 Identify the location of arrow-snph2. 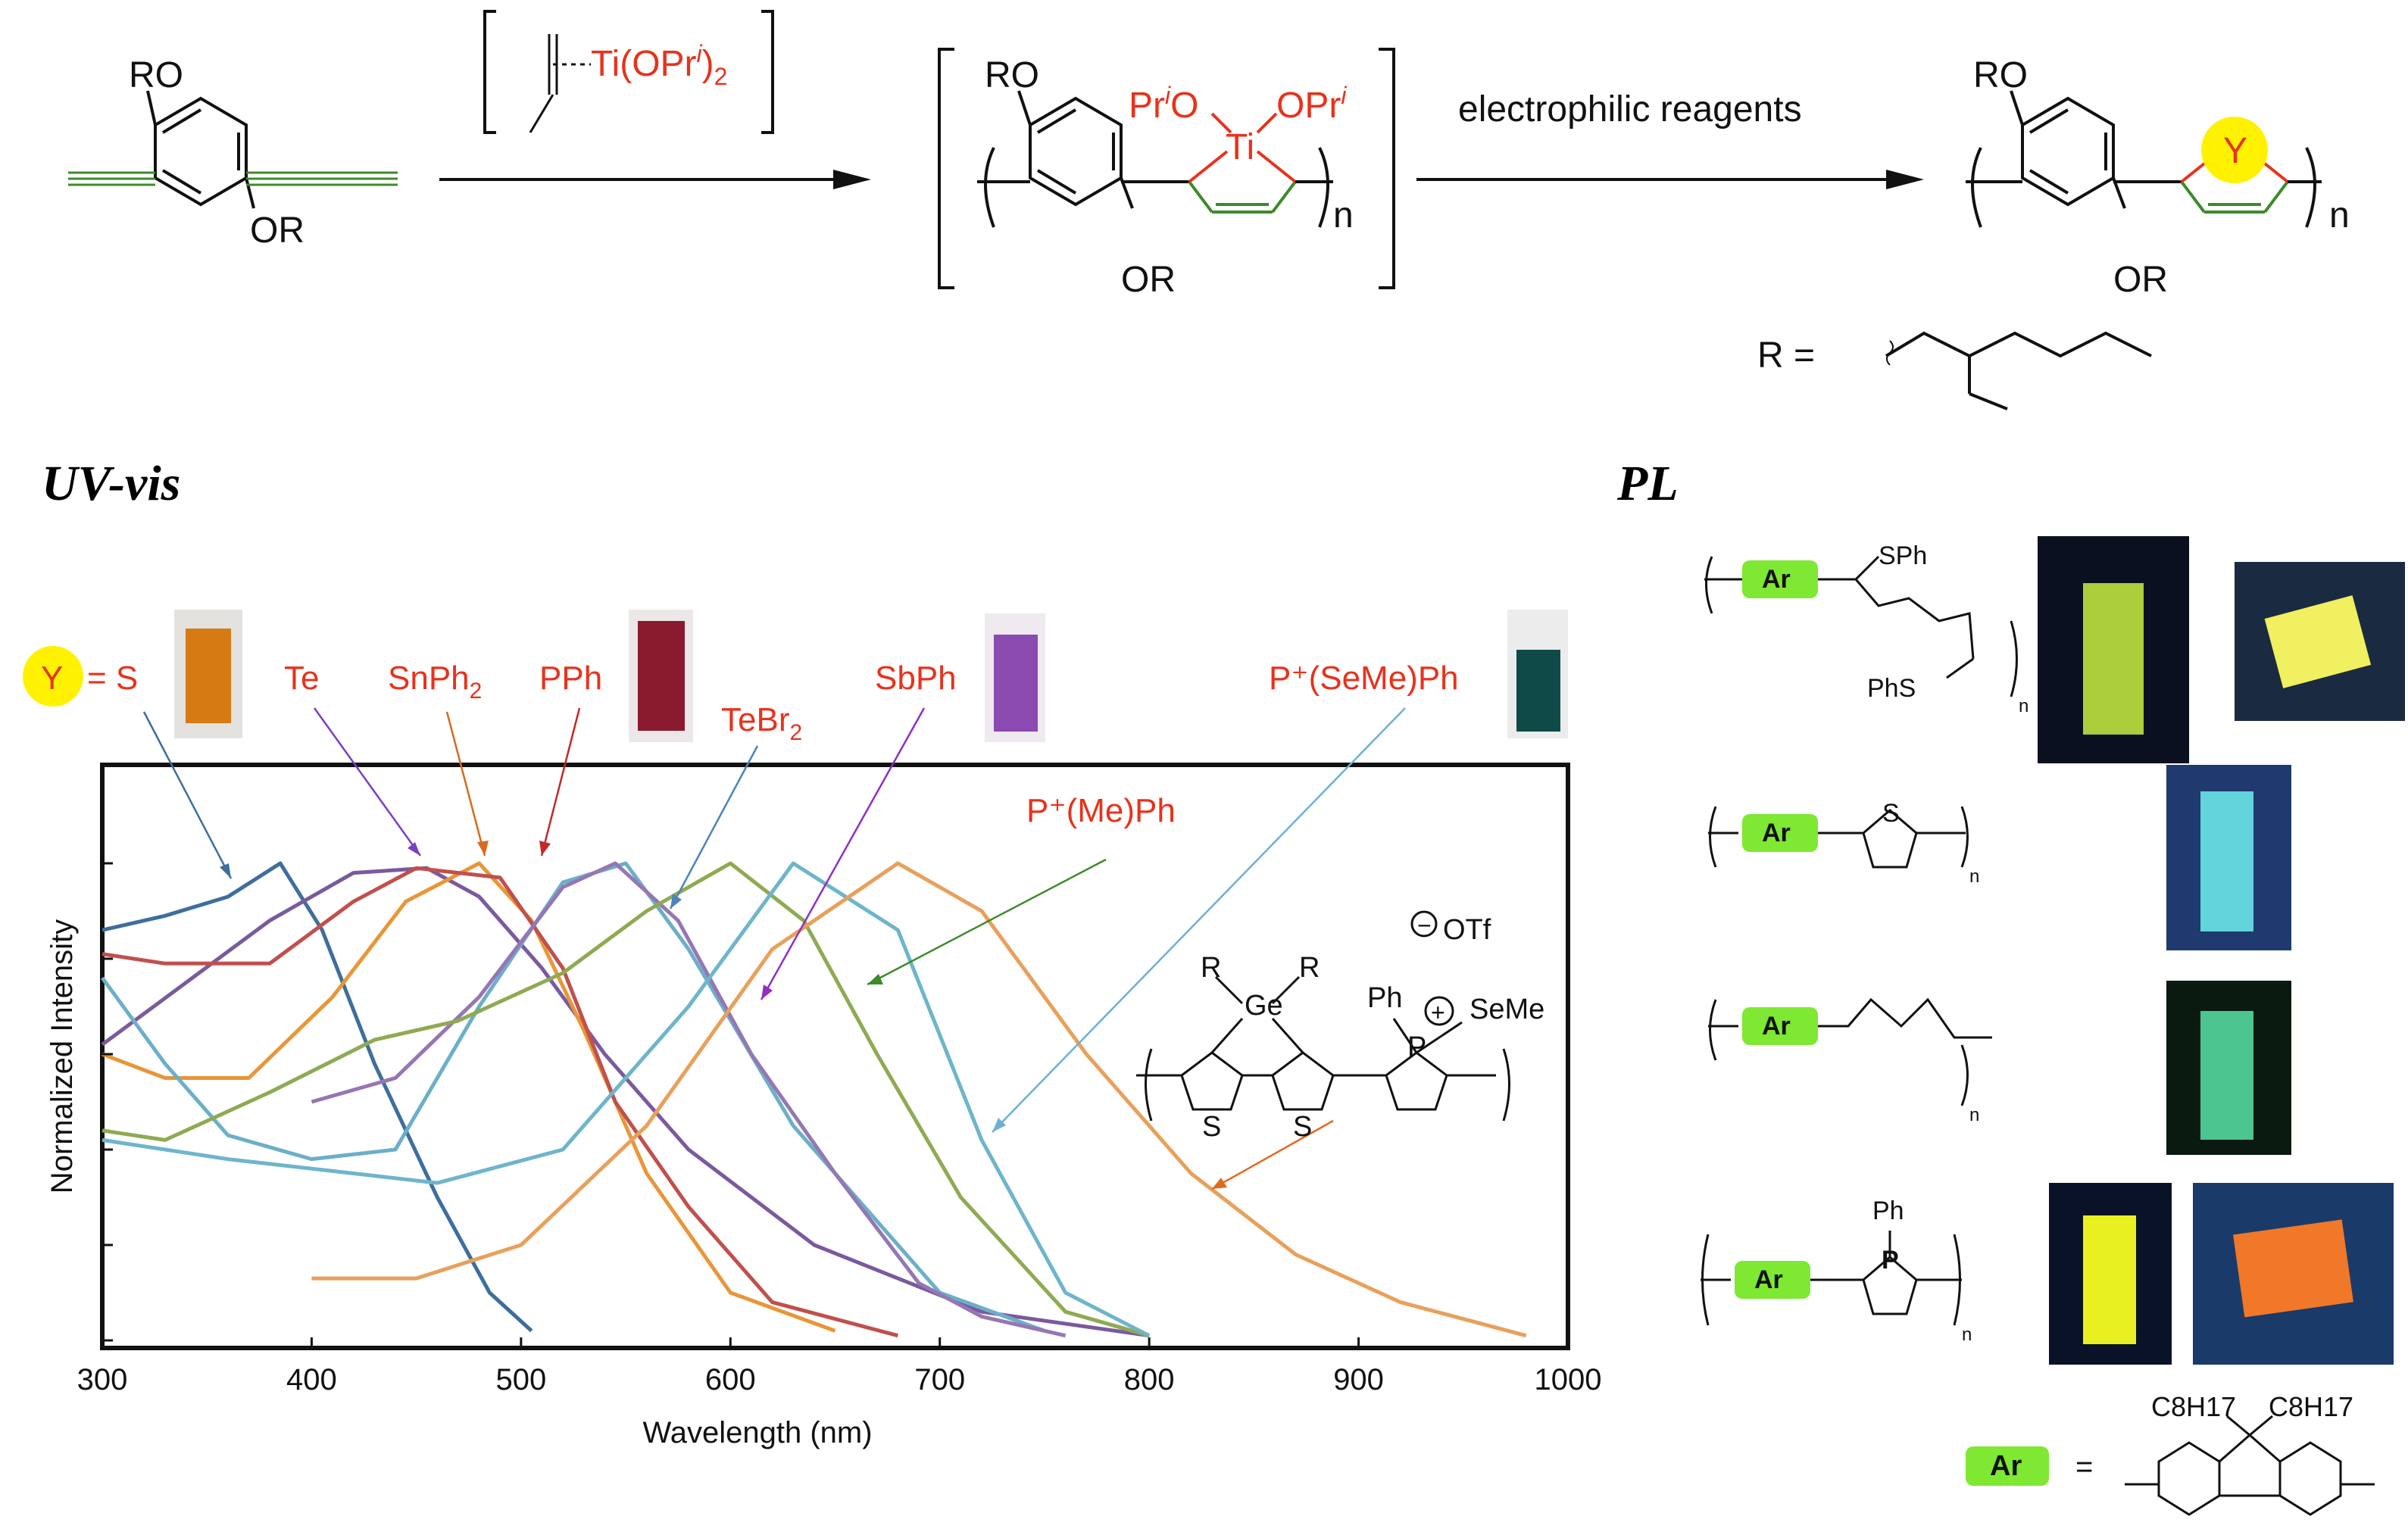
(465, 783).